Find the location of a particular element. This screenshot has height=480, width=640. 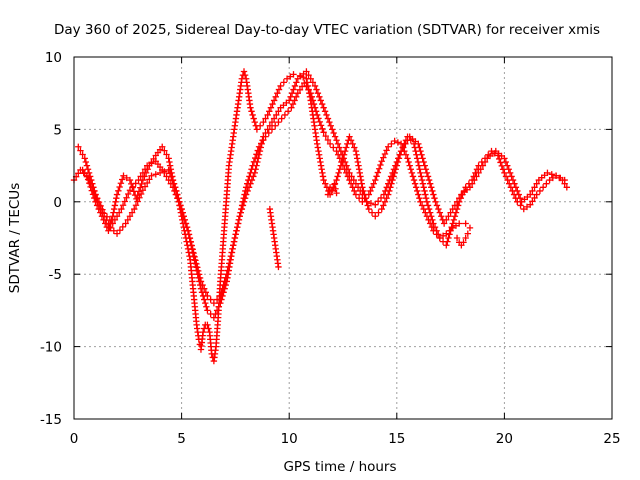

y-tick-label: -15 is located at coordinates (51, 420).